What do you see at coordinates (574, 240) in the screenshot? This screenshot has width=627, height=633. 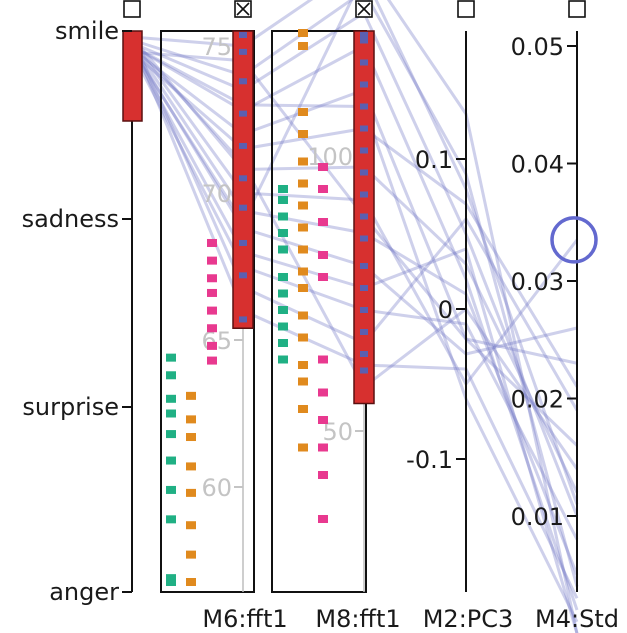 I see `m4-highlight-circle` at bounding box center [574, 240].